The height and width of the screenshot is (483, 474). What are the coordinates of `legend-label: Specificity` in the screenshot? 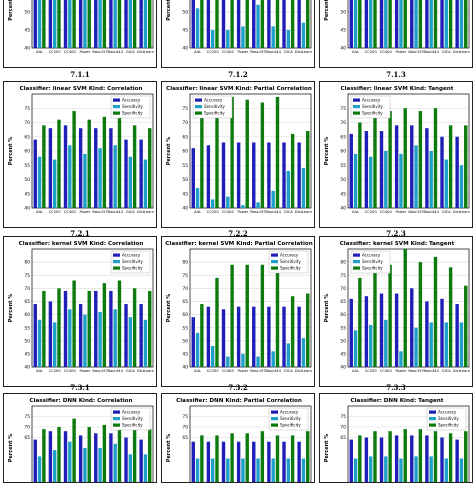 It's located at (448, 424).